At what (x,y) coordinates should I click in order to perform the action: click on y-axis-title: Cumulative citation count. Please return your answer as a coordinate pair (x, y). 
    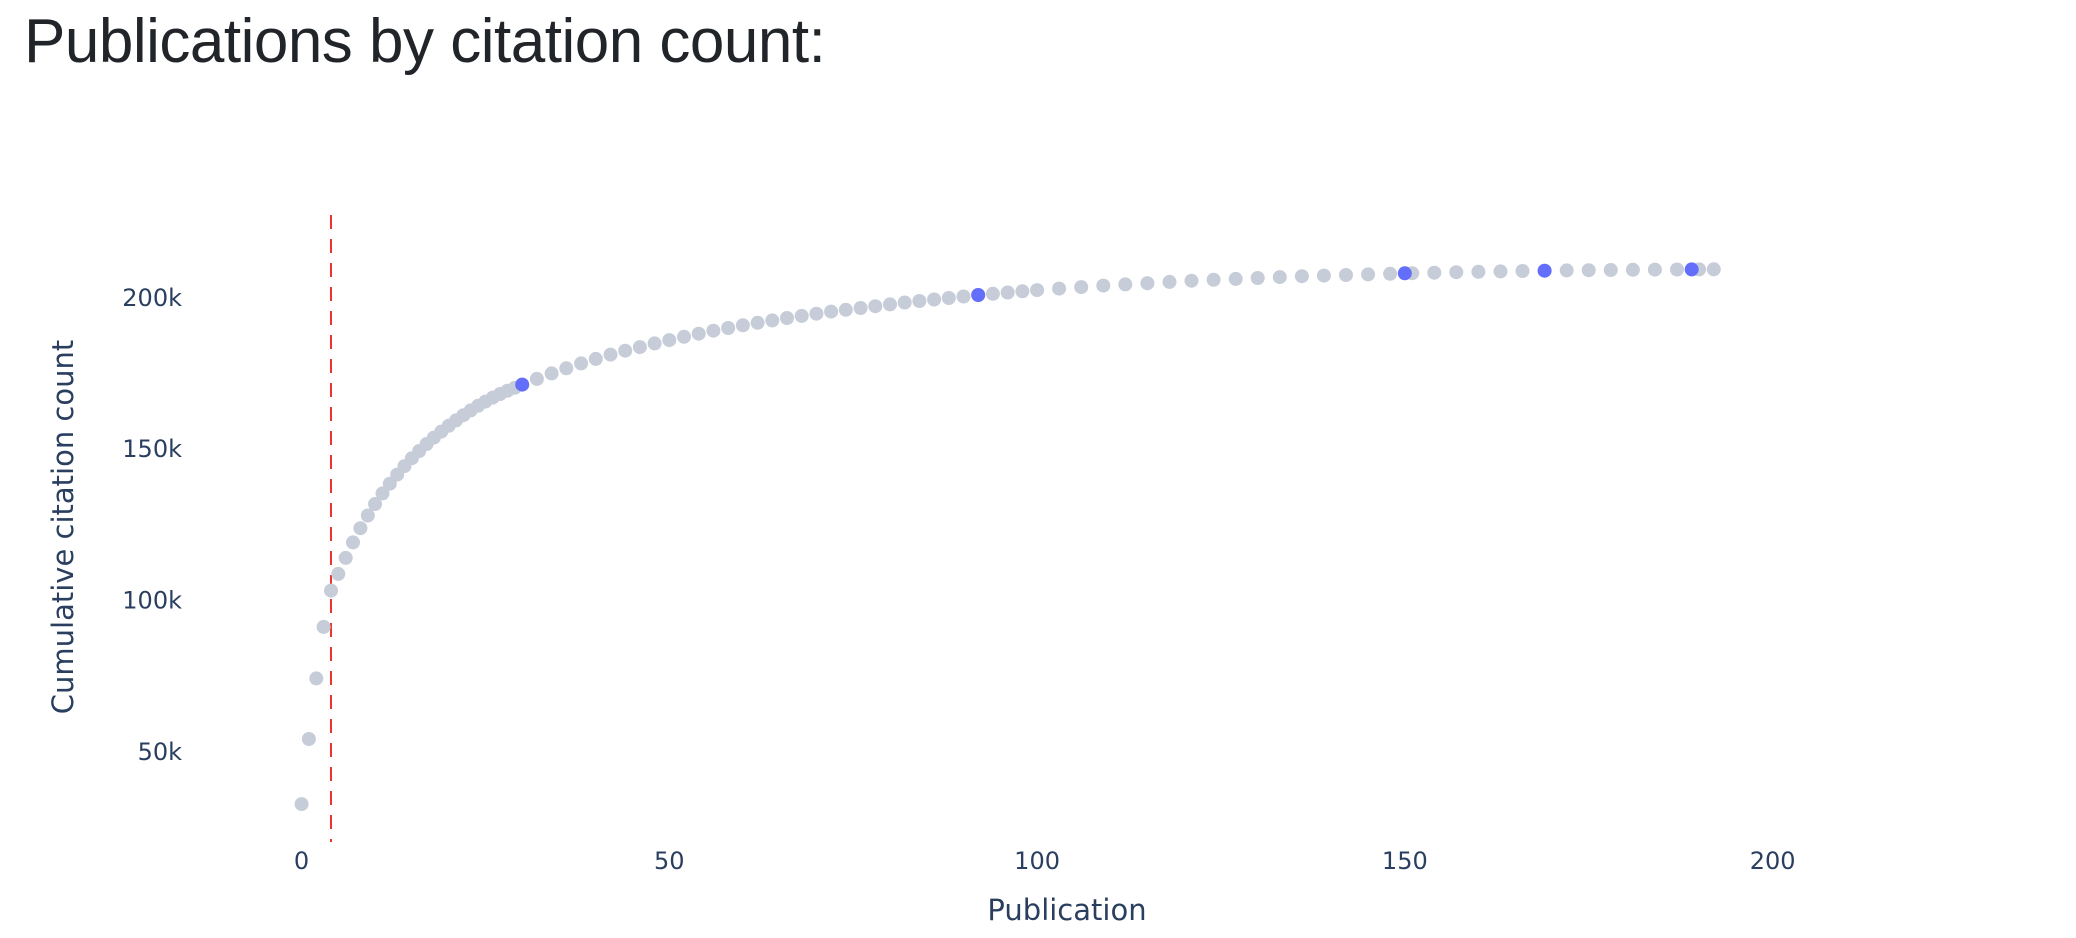
    Looking at the image, I should click on (63, 527).